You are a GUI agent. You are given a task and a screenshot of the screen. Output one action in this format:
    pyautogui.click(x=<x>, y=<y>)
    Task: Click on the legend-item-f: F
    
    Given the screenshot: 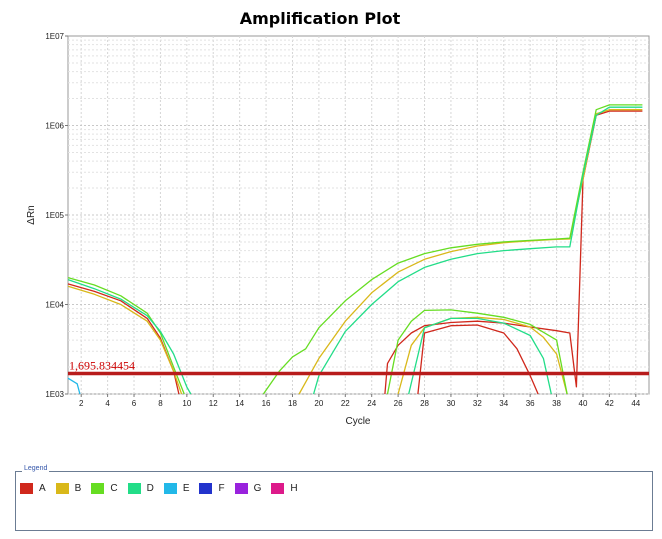 What is the action you would take?
    pyautogui.click(x=212, y=488)
    